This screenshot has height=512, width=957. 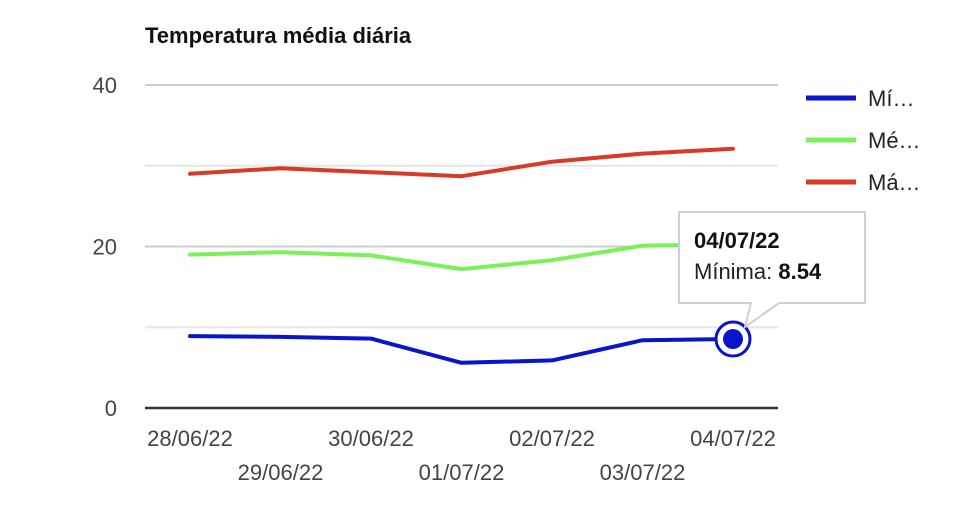 I want to click on y-tick-label: 40, so click(x=105, y=85).